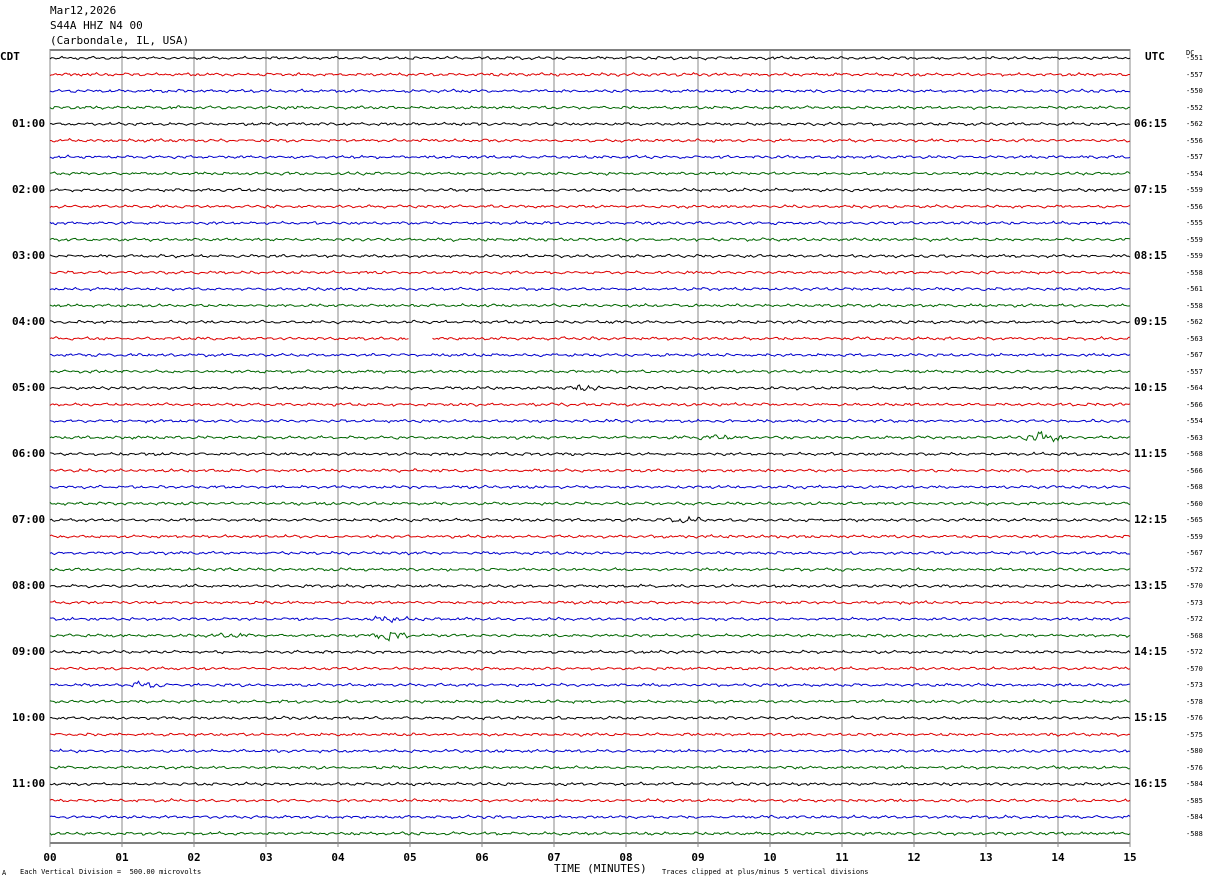 This screenshot has width=1210, height=886. Describe the element at coordinates (1194, 503) in the screenshot. I see `dc-offset-value: -560` at that location.